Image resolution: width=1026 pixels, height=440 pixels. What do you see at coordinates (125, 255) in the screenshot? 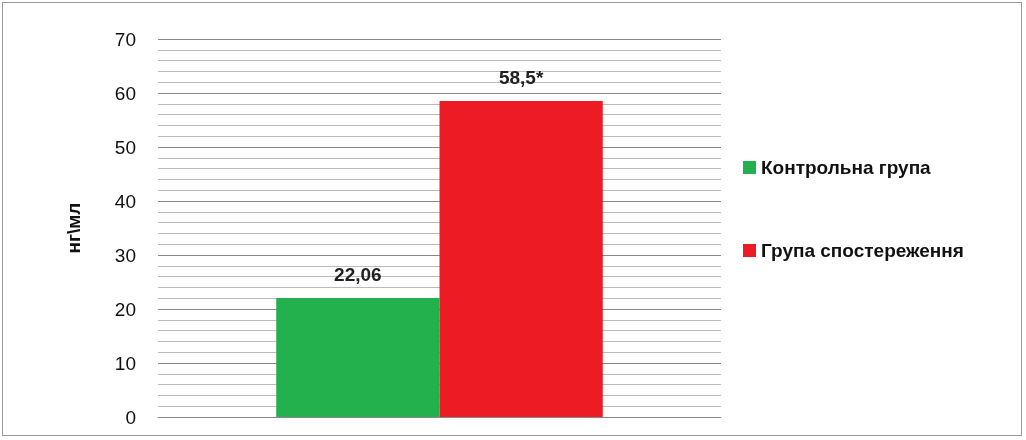
I see `y-tick-label: 30` at bounding box center [125, 255].